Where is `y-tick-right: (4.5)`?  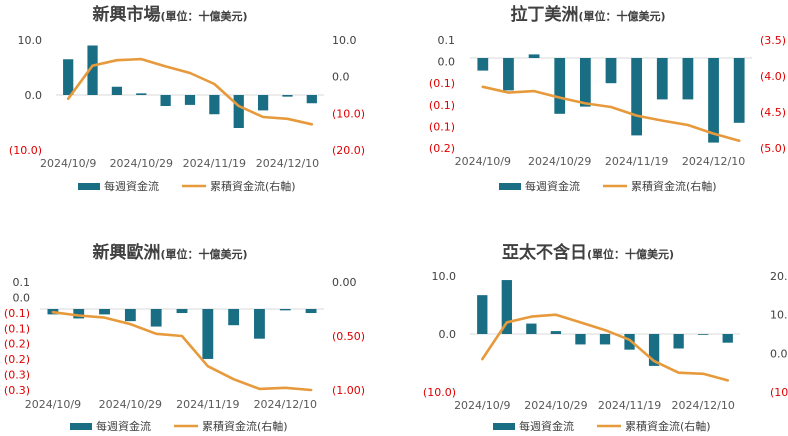
y-tick-right: (4.5) is located at coordinates (773, 112).